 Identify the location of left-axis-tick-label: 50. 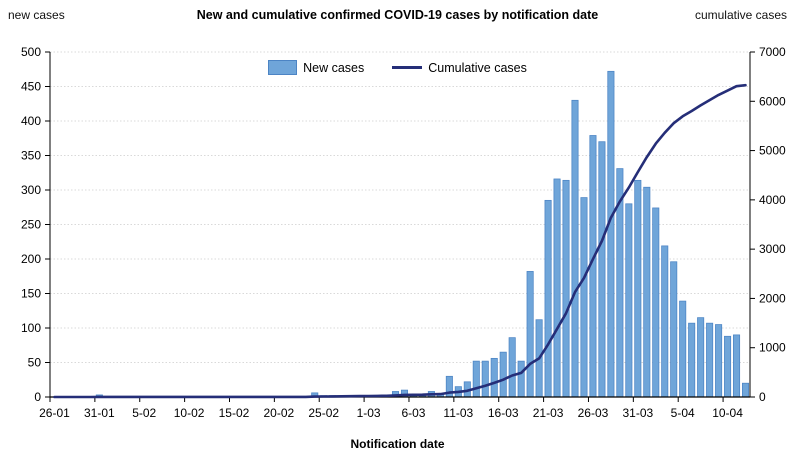
(35, 363).